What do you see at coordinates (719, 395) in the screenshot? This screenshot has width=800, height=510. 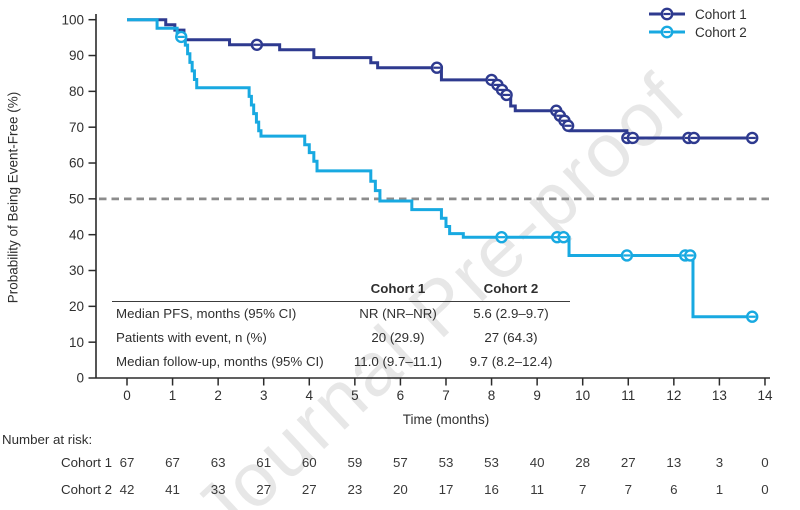 I see `x-tick-label: 13` at bounding box center [719, 395].